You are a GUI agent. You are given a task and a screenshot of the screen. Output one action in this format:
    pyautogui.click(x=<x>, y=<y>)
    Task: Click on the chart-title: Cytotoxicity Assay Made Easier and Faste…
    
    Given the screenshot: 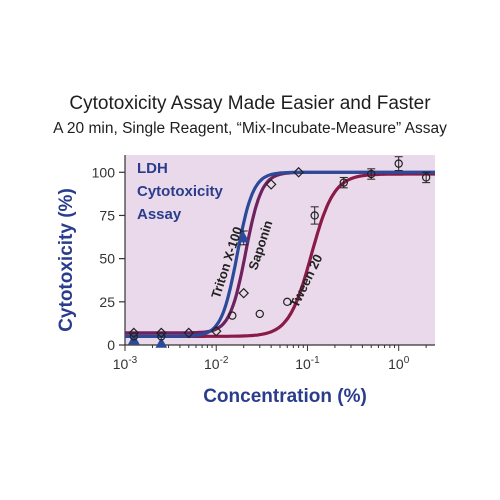 What is the action you would take?
    pyautogui.click(x=250, y=103)
    